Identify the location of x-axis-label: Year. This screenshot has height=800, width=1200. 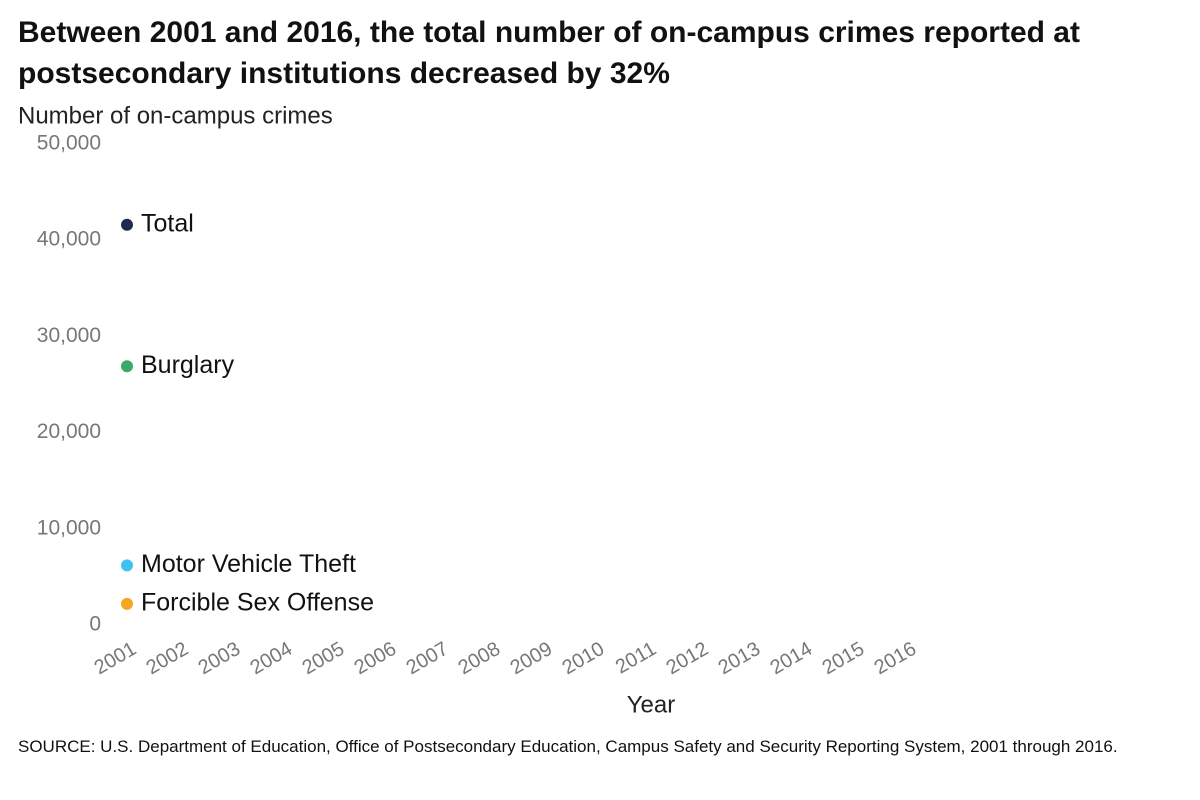
(651, 704).